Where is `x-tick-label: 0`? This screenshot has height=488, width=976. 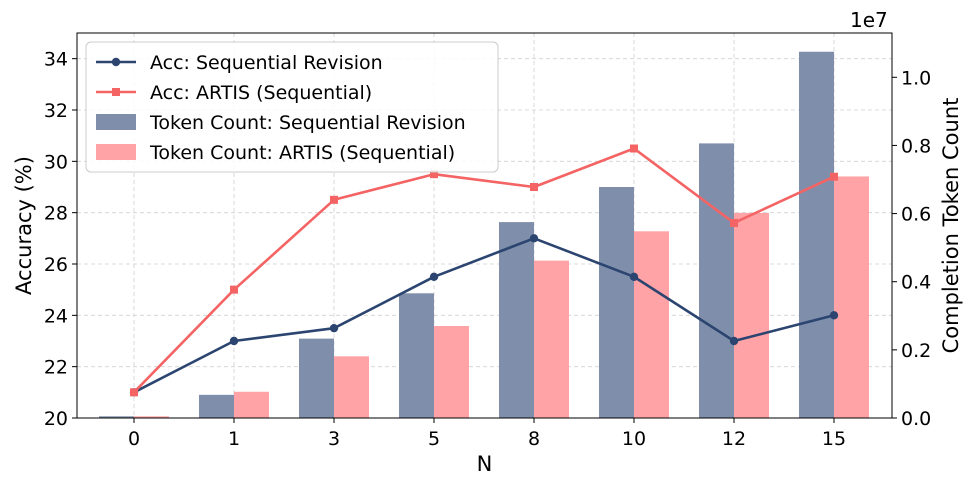
x-tick-label: 0 is located at coordinates (134, 439).